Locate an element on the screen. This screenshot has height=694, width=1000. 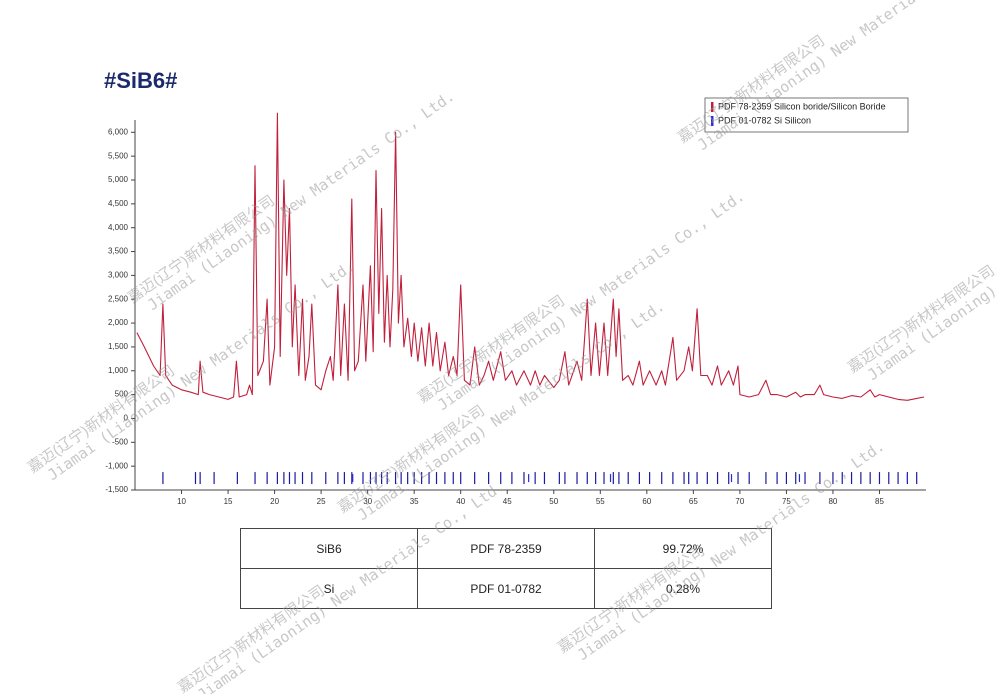
cell: 0.28% is located at coordinates (683, 588).